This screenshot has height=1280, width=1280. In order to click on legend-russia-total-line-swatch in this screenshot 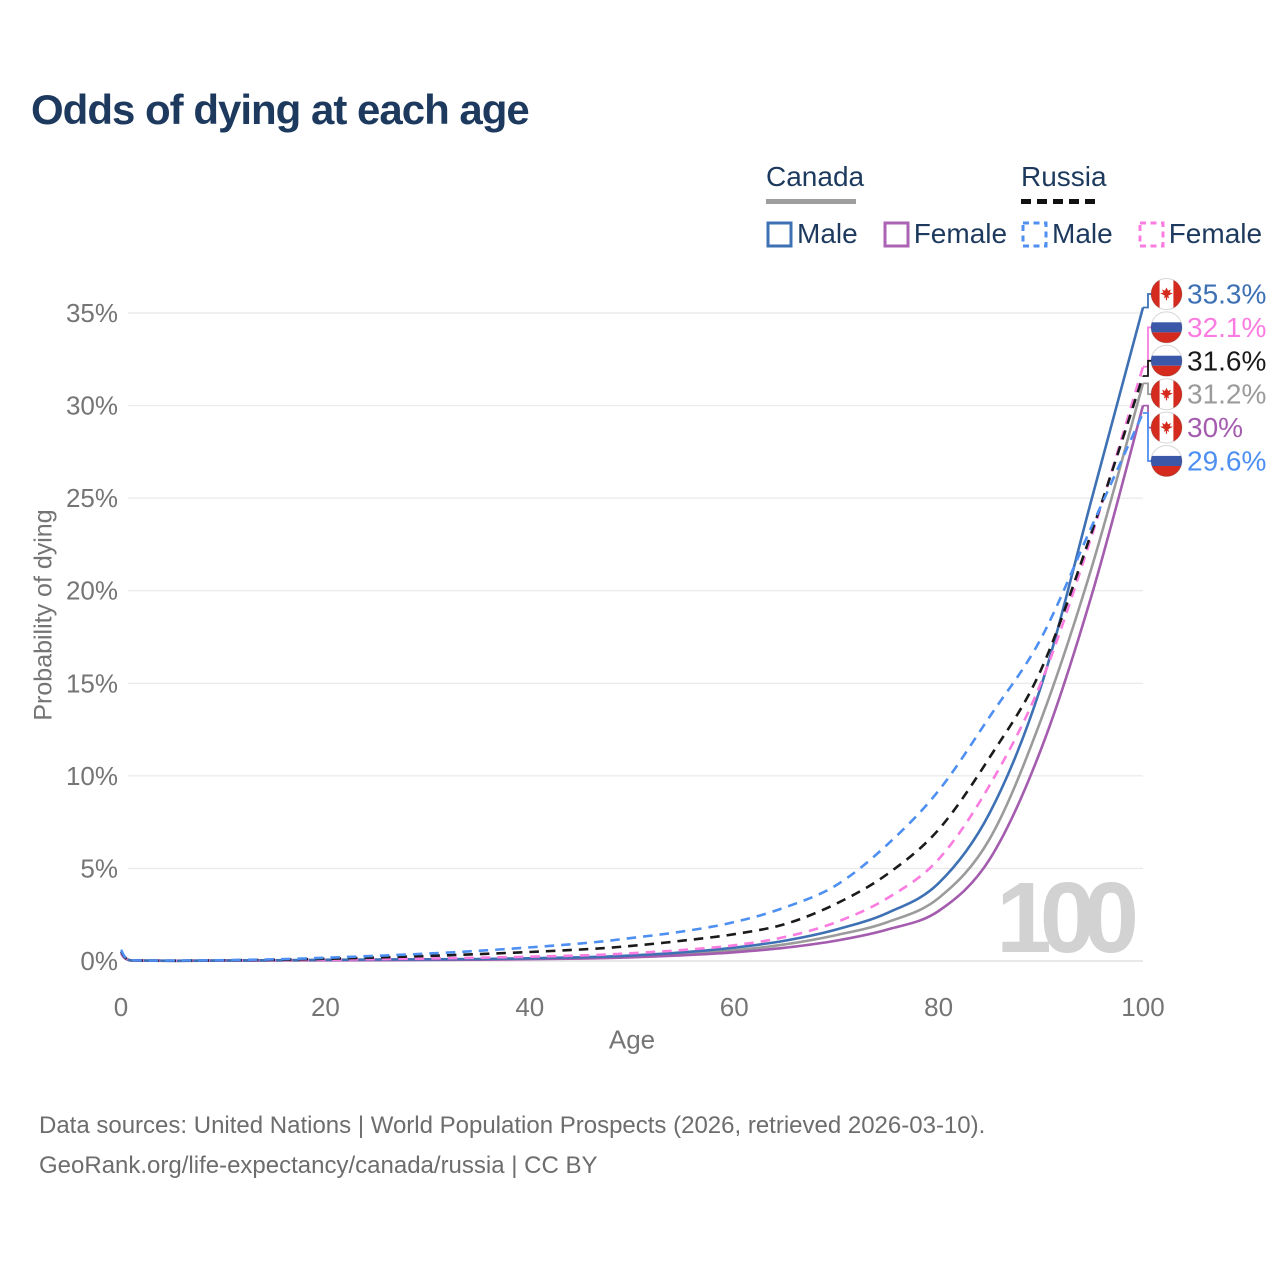, I will do `click(1061, 202)`.